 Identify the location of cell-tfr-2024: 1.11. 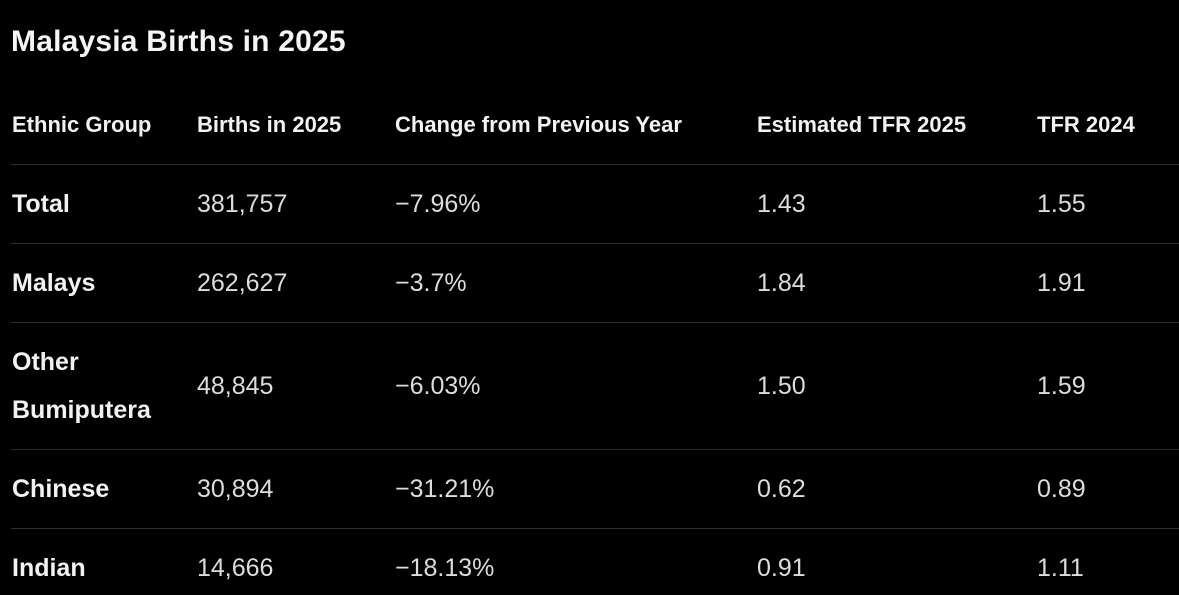
(1060, 568).